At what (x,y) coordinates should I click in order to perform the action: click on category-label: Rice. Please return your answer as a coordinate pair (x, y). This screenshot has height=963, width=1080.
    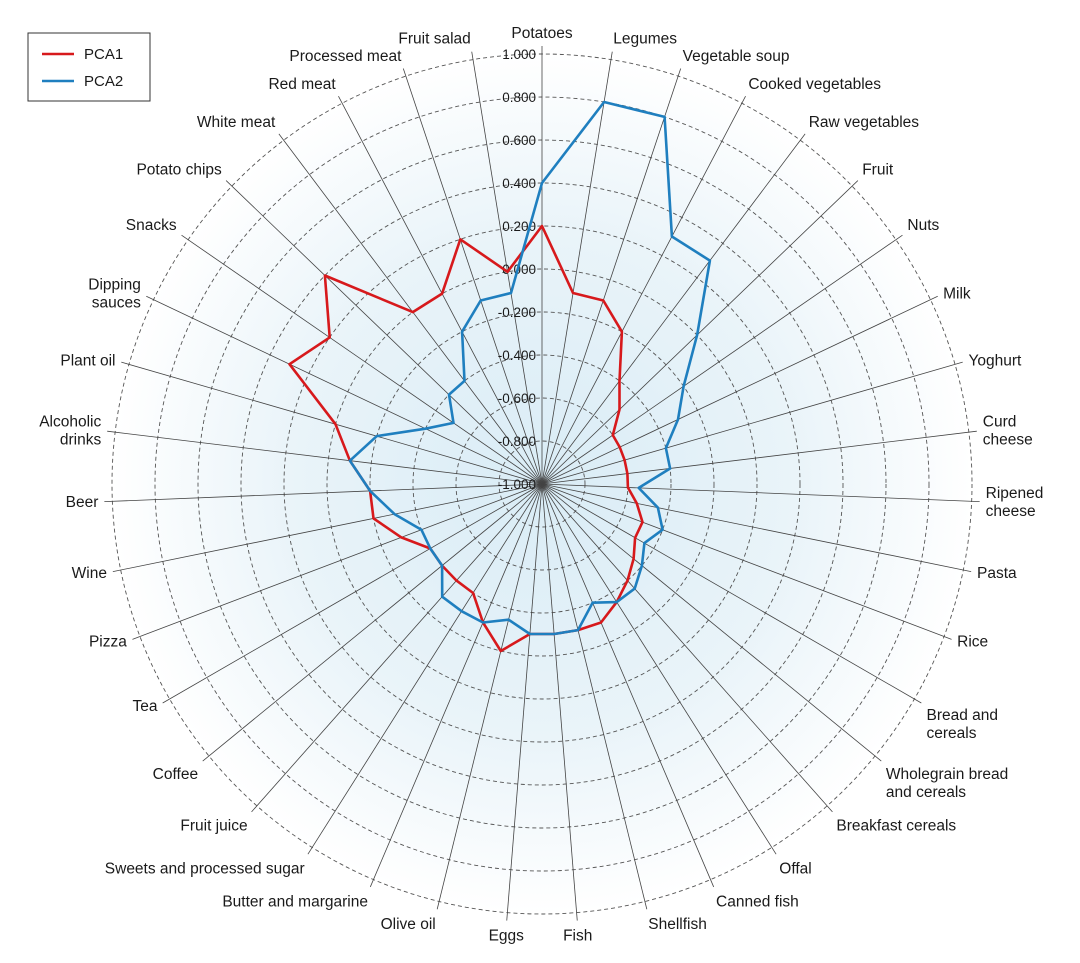
    Looking at the image, I should click on (972, 641).